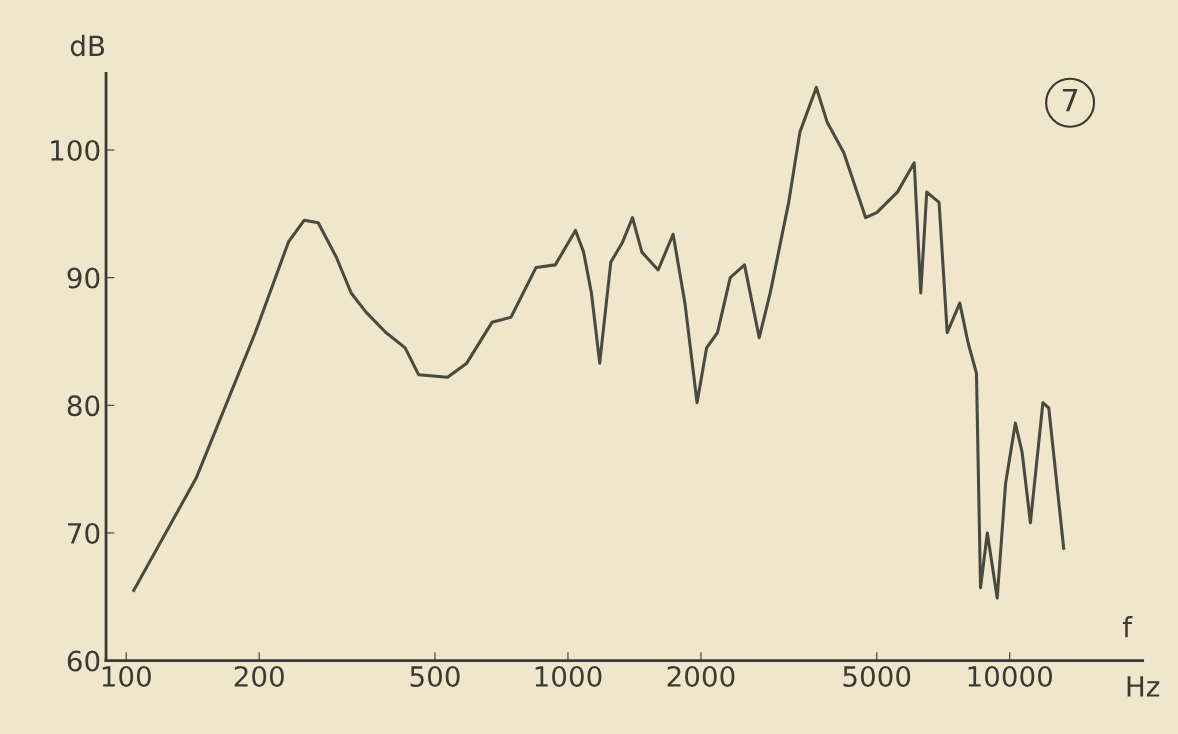 This screenshot has width=1178, height=734. Describe the element at coordinates (568, 676) in the screenshot. I see `x-tick-label: 1000` at that location.